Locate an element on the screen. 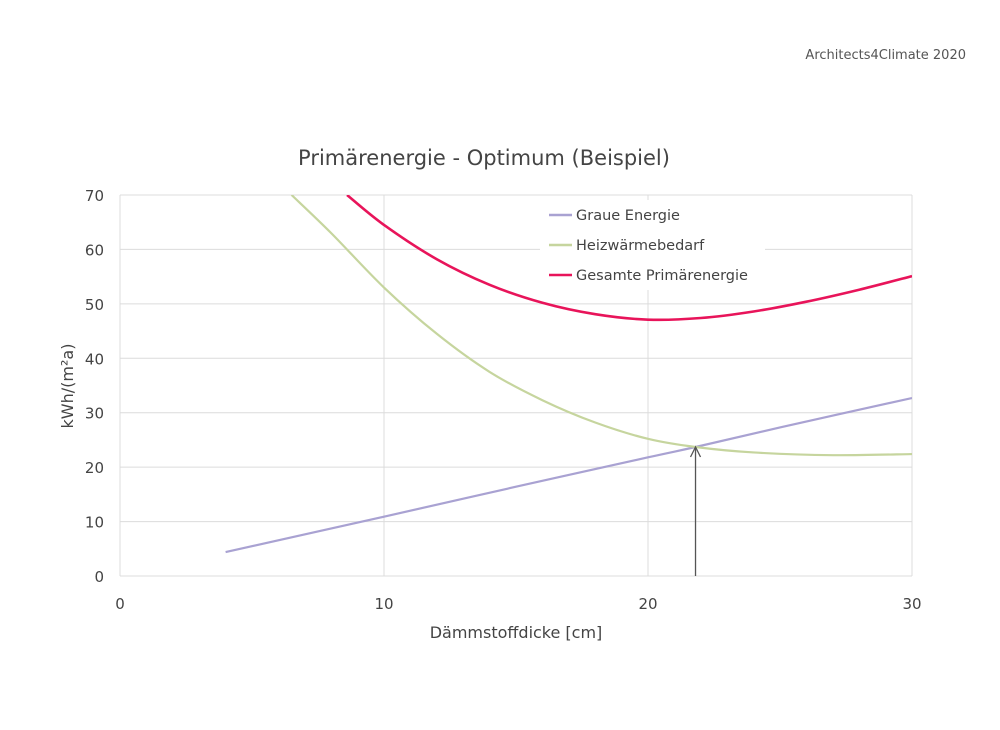 The image size is (1000, 730). x-tick-label: 20 is located at coordinates (647, 604).